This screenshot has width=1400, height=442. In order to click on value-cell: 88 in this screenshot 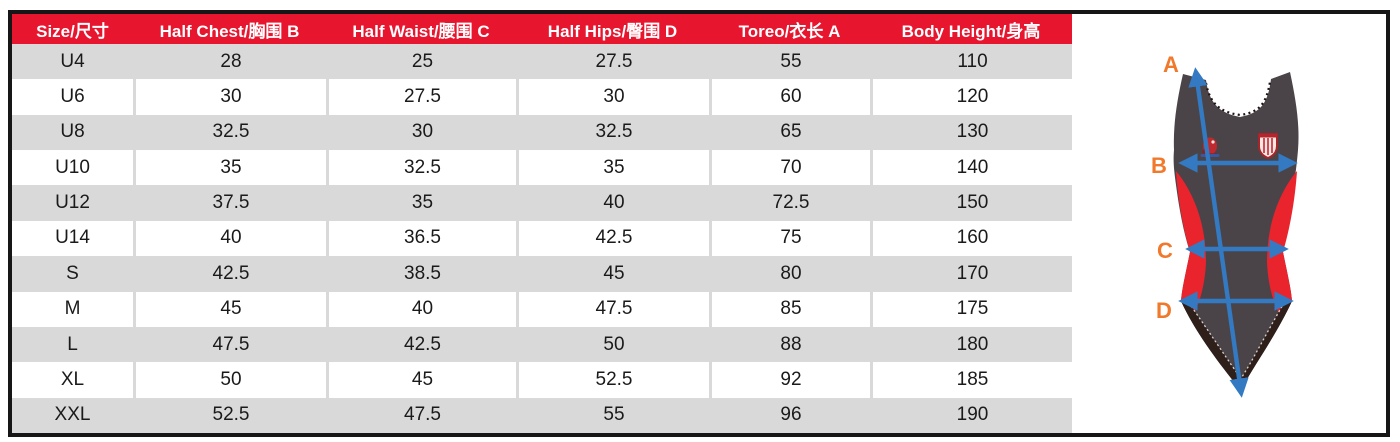, I will do `click(789, 344)`.